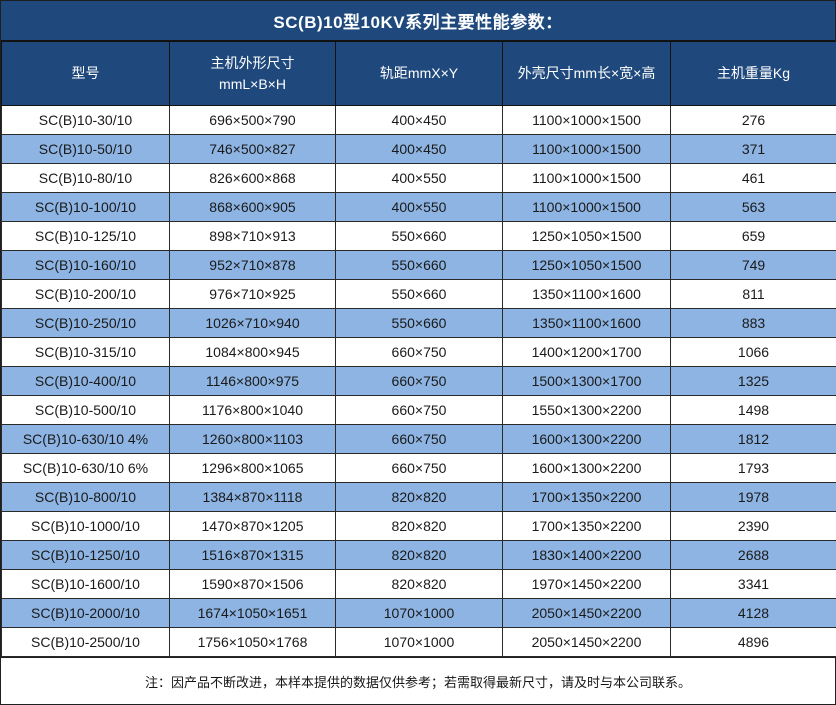 The image size is (836, 705). What do you see at coordinates (85, 236) in the screenshot?
I see `cell-model: SC(B)10-125/10` at bounding box center [85, 236].